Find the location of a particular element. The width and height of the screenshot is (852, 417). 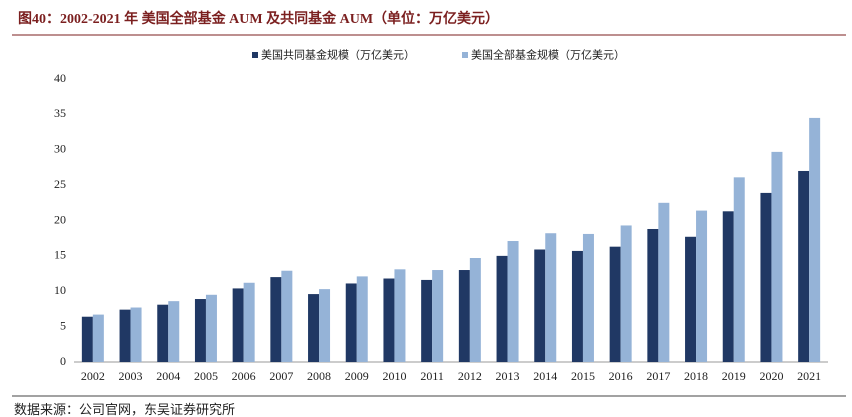

y-tick-label: 30 is located at coordinates (60, 149).